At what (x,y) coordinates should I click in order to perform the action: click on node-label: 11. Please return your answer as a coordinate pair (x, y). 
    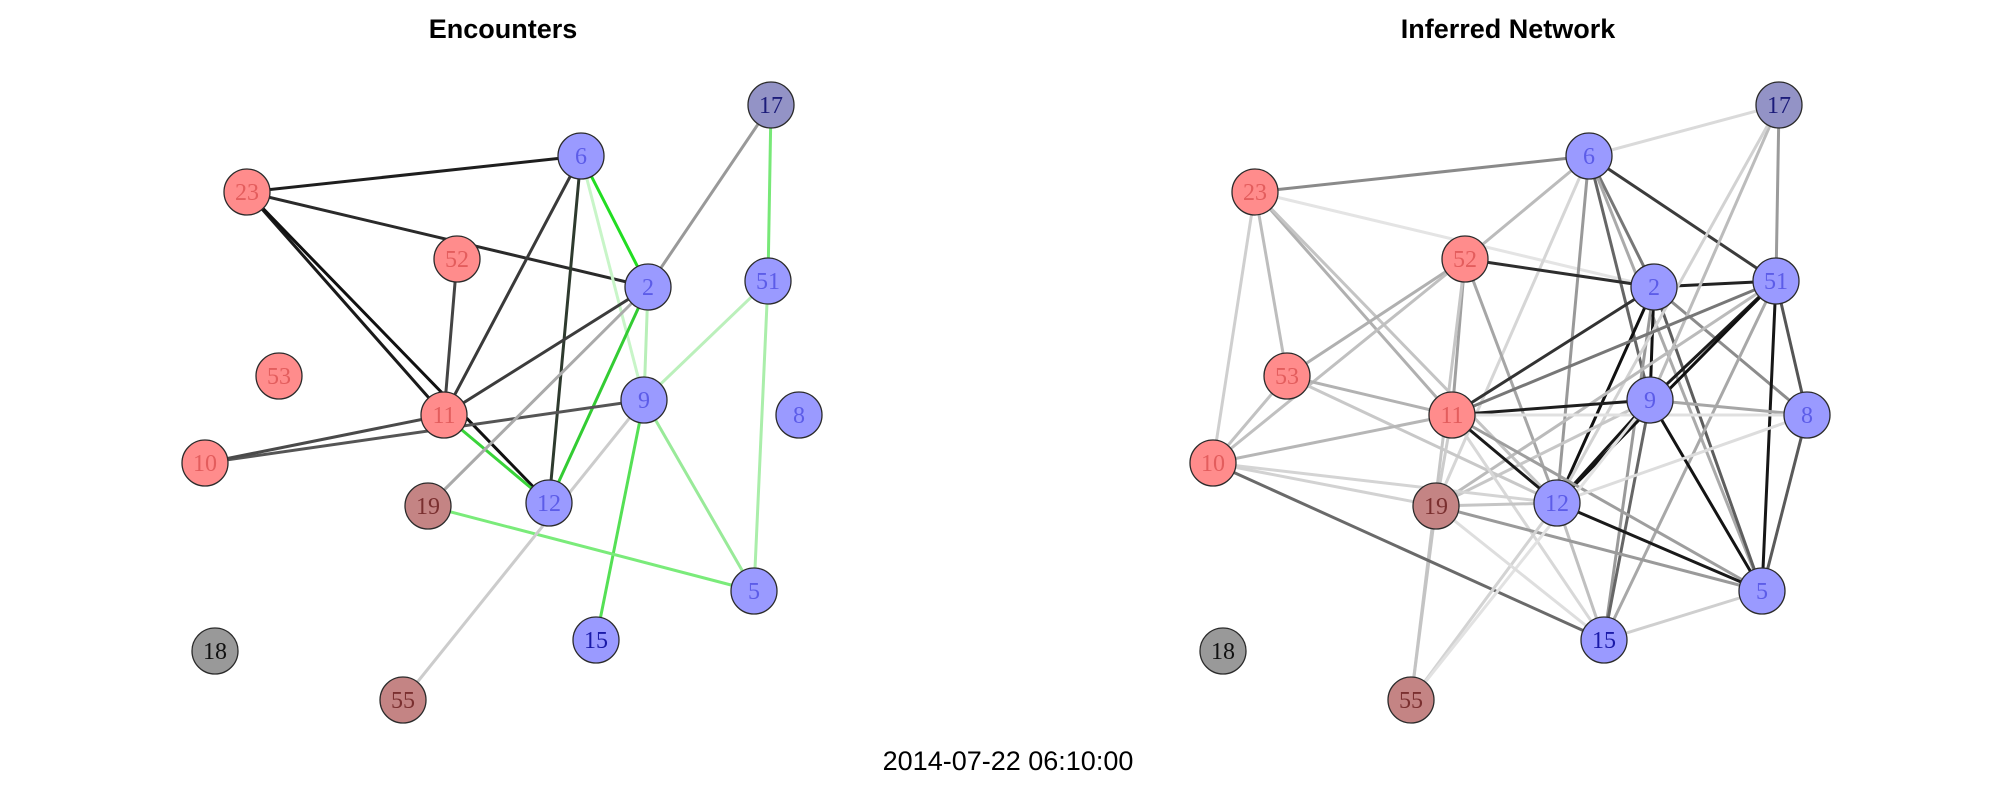
    Looking at the image, I should click on (1451, 416).